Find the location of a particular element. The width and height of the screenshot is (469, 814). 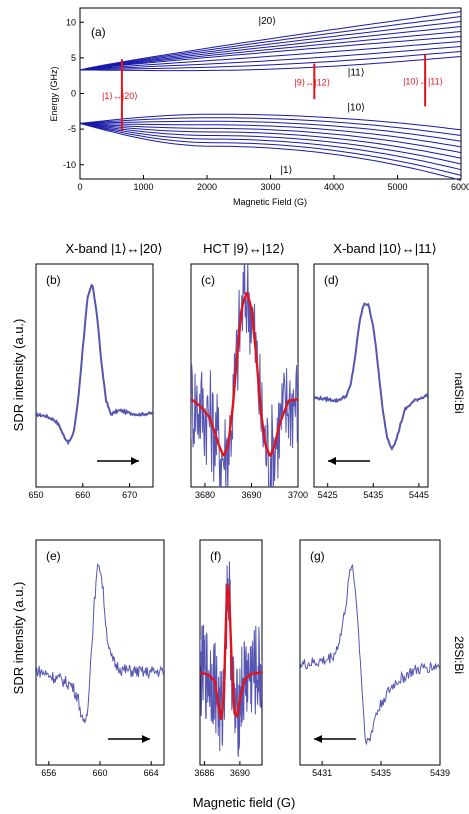

panel-a-xlabel: Magnetic Field (G) is located at coordinates (270, 202).